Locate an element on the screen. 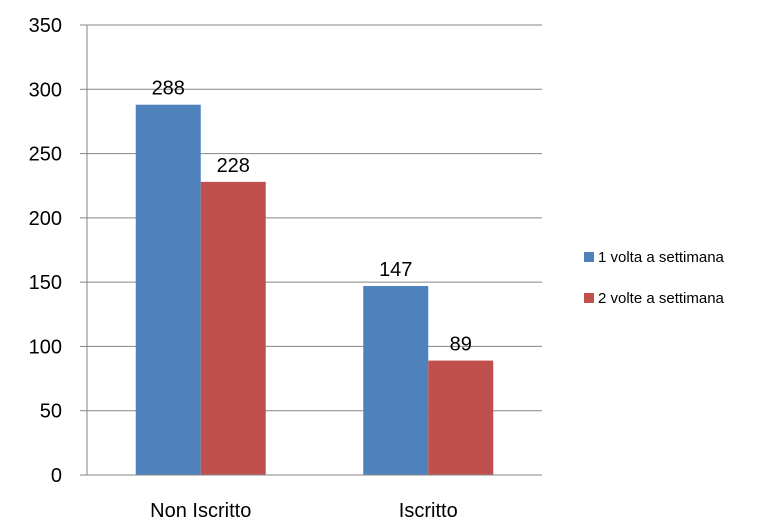 The height and width of the screenshot is (527, 769). category-label: Non Iscritto is located at coordinates (200, 511).